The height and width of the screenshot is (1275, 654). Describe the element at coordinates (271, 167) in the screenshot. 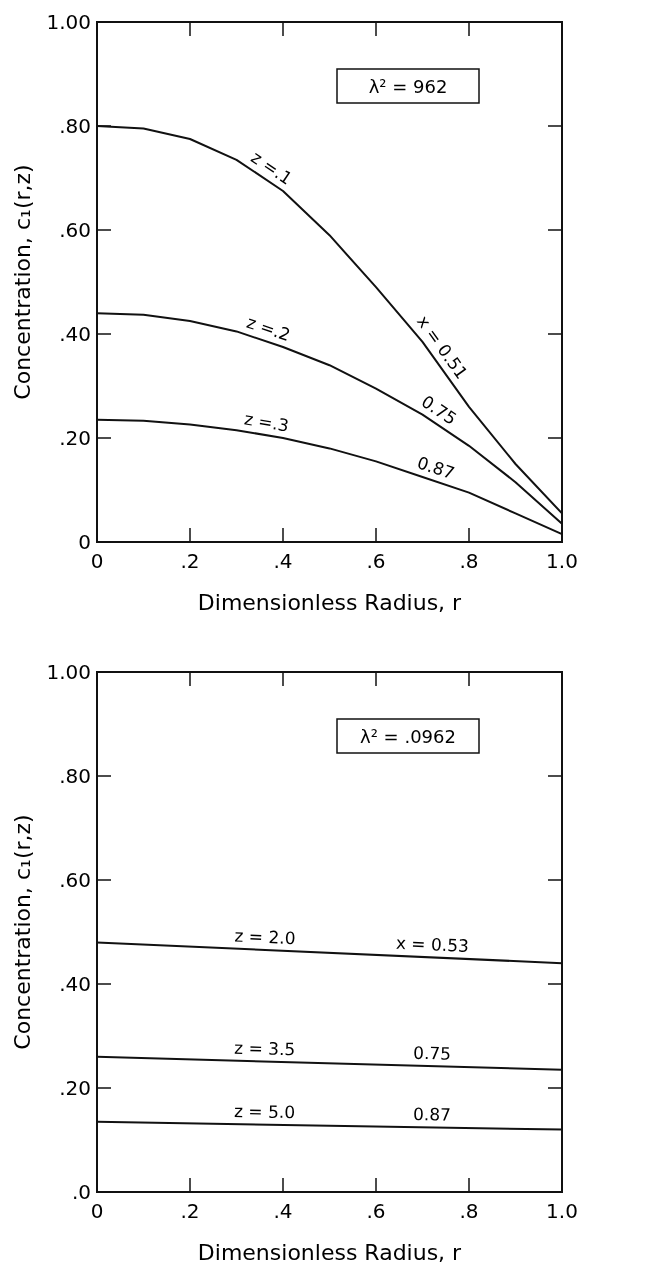

I see `annotation: z =.1` at that location.